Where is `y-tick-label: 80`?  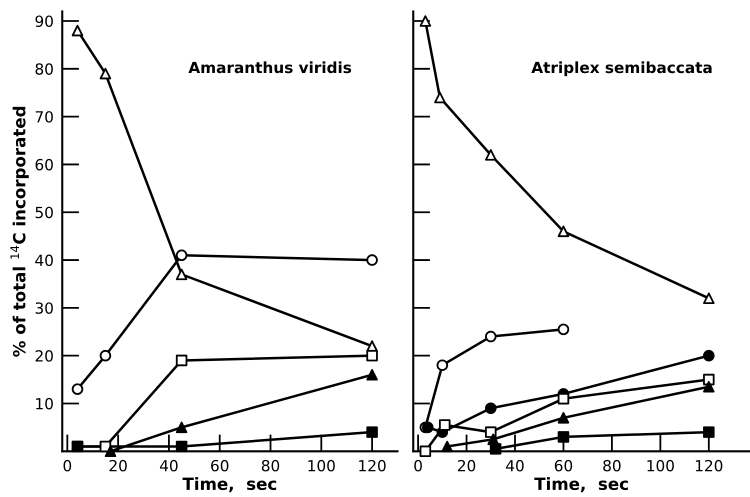
y-tick-label: 80 is located at coordinates (44, 69).